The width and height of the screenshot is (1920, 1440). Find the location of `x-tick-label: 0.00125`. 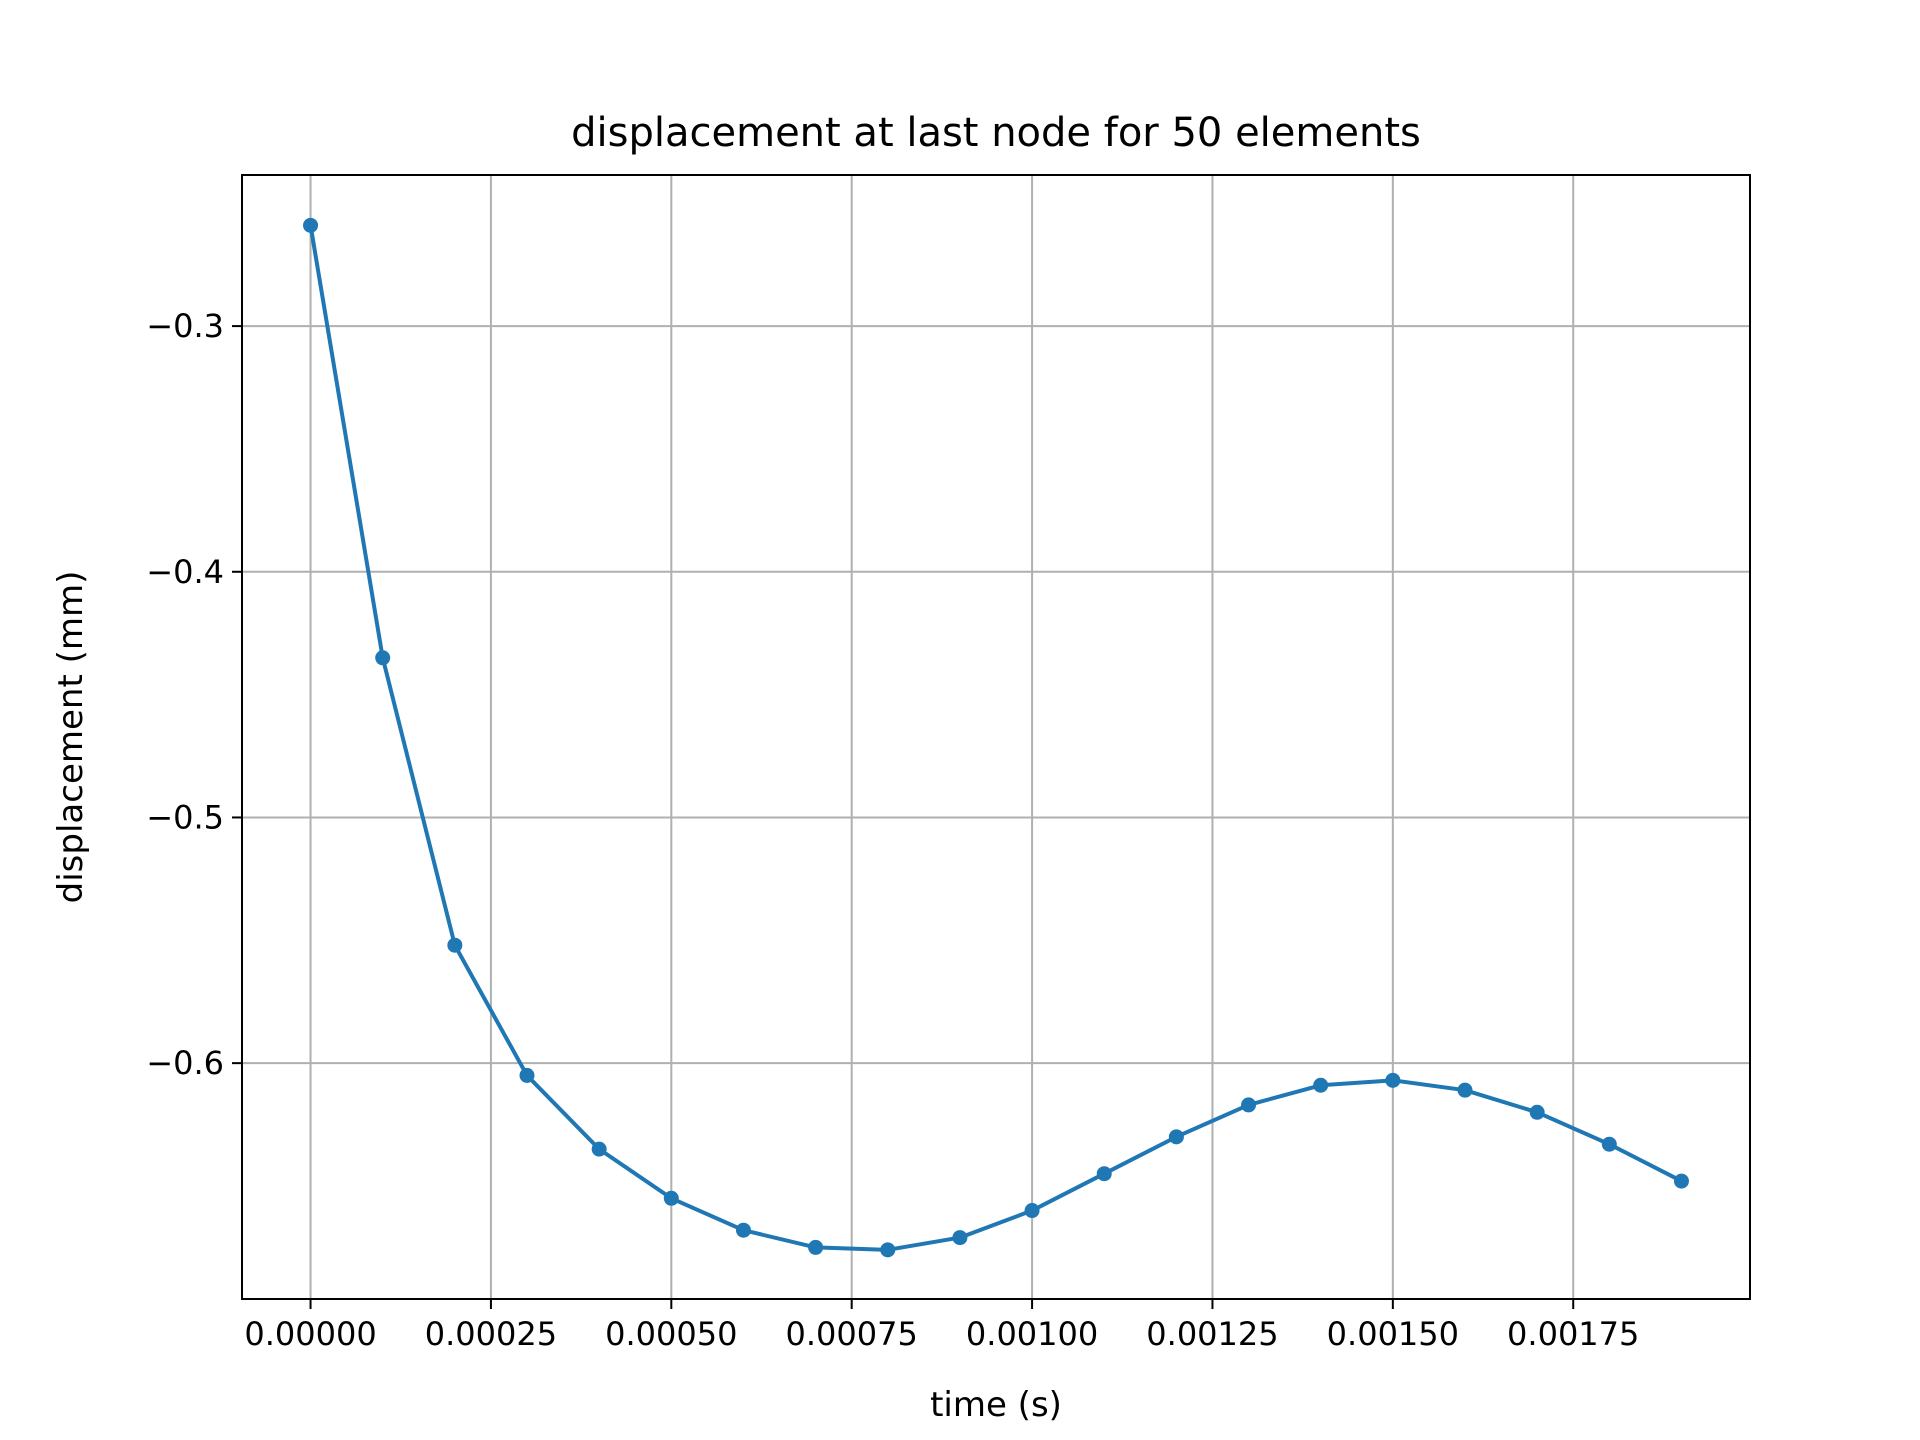

x-tick-label: 0.00125 is located at coordinates (1212, 1334).